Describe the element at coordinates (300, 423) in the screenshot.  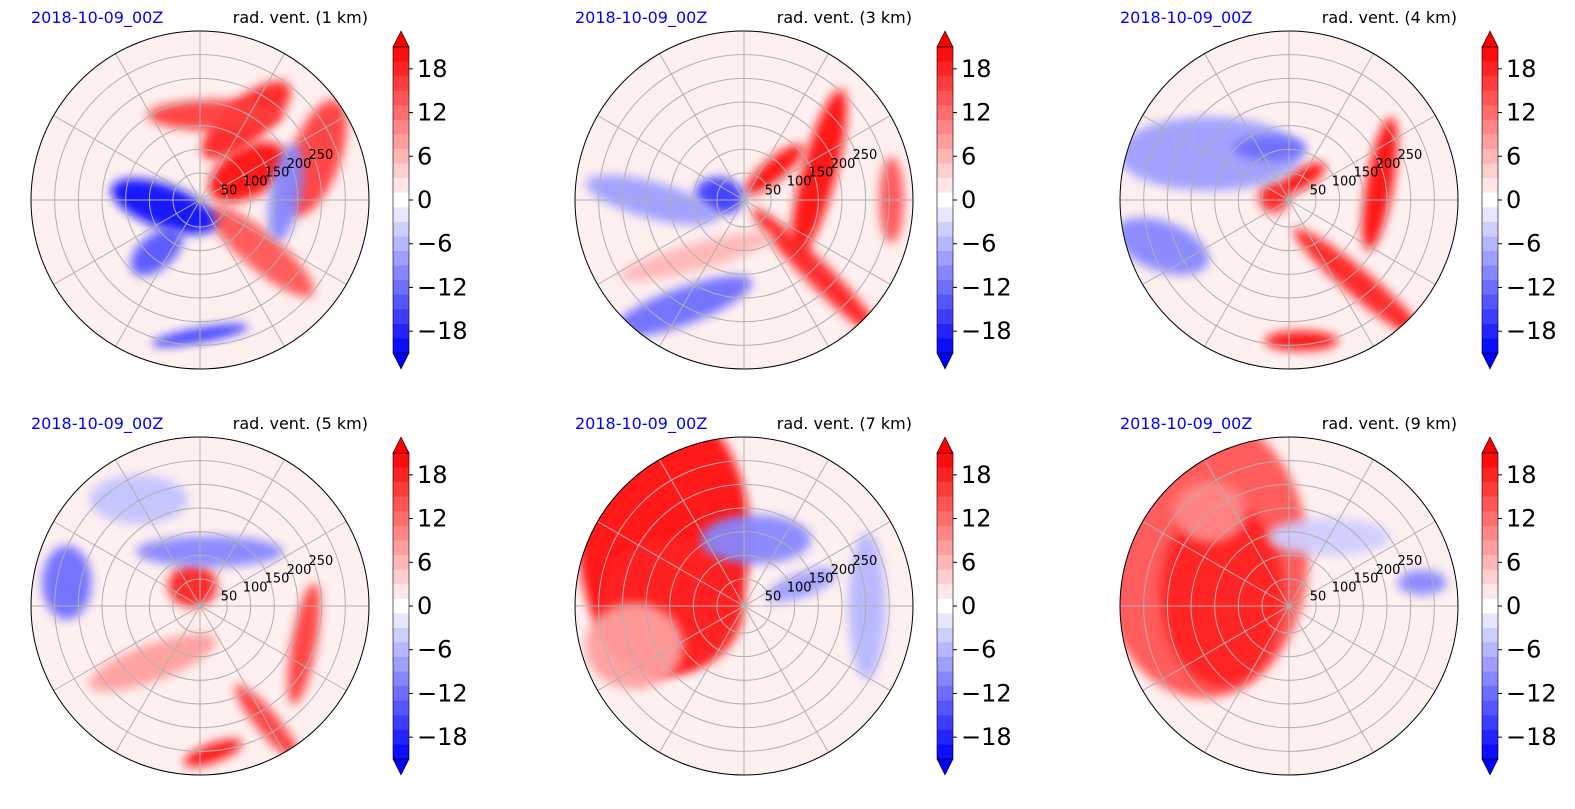
I see `panel-title: rad. vent. (5 km)` at that location.